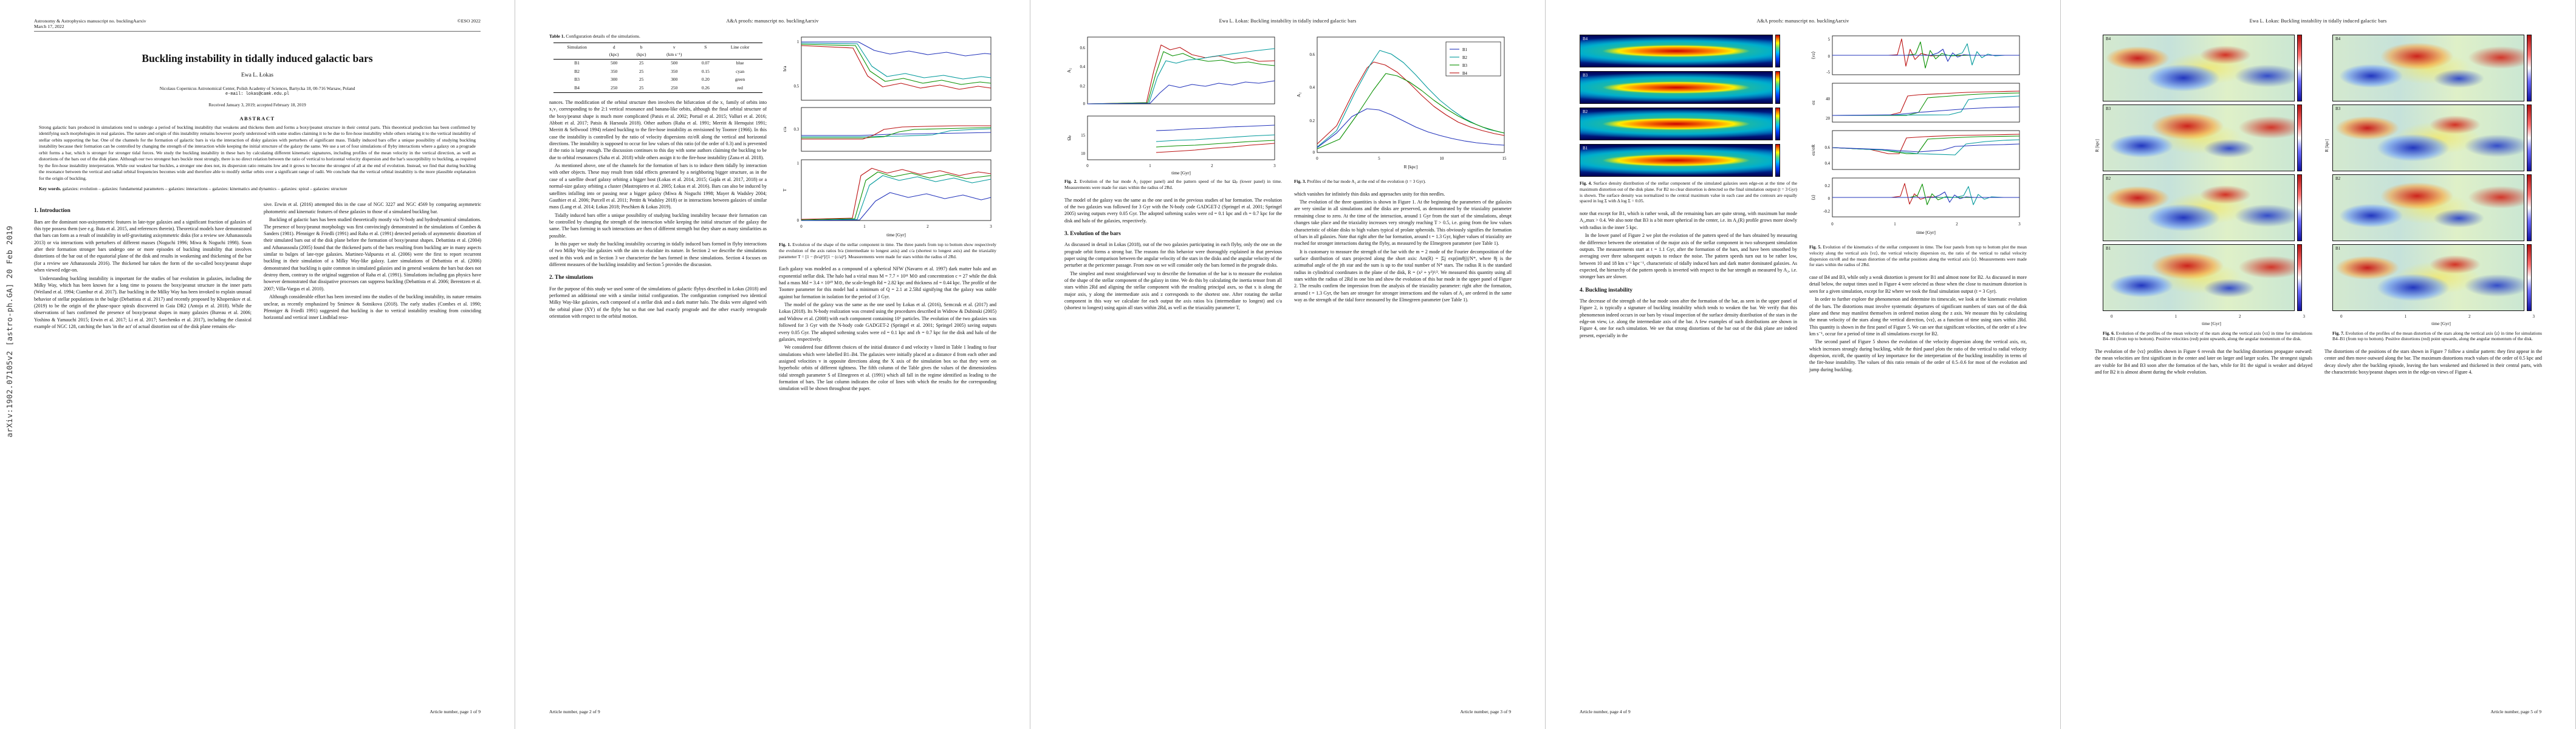  What do you see at coordinates (1485, 712) in the screenshot?
I see `page-footer: Article number, page 3 of 9` at bounding box center [1485, 712].